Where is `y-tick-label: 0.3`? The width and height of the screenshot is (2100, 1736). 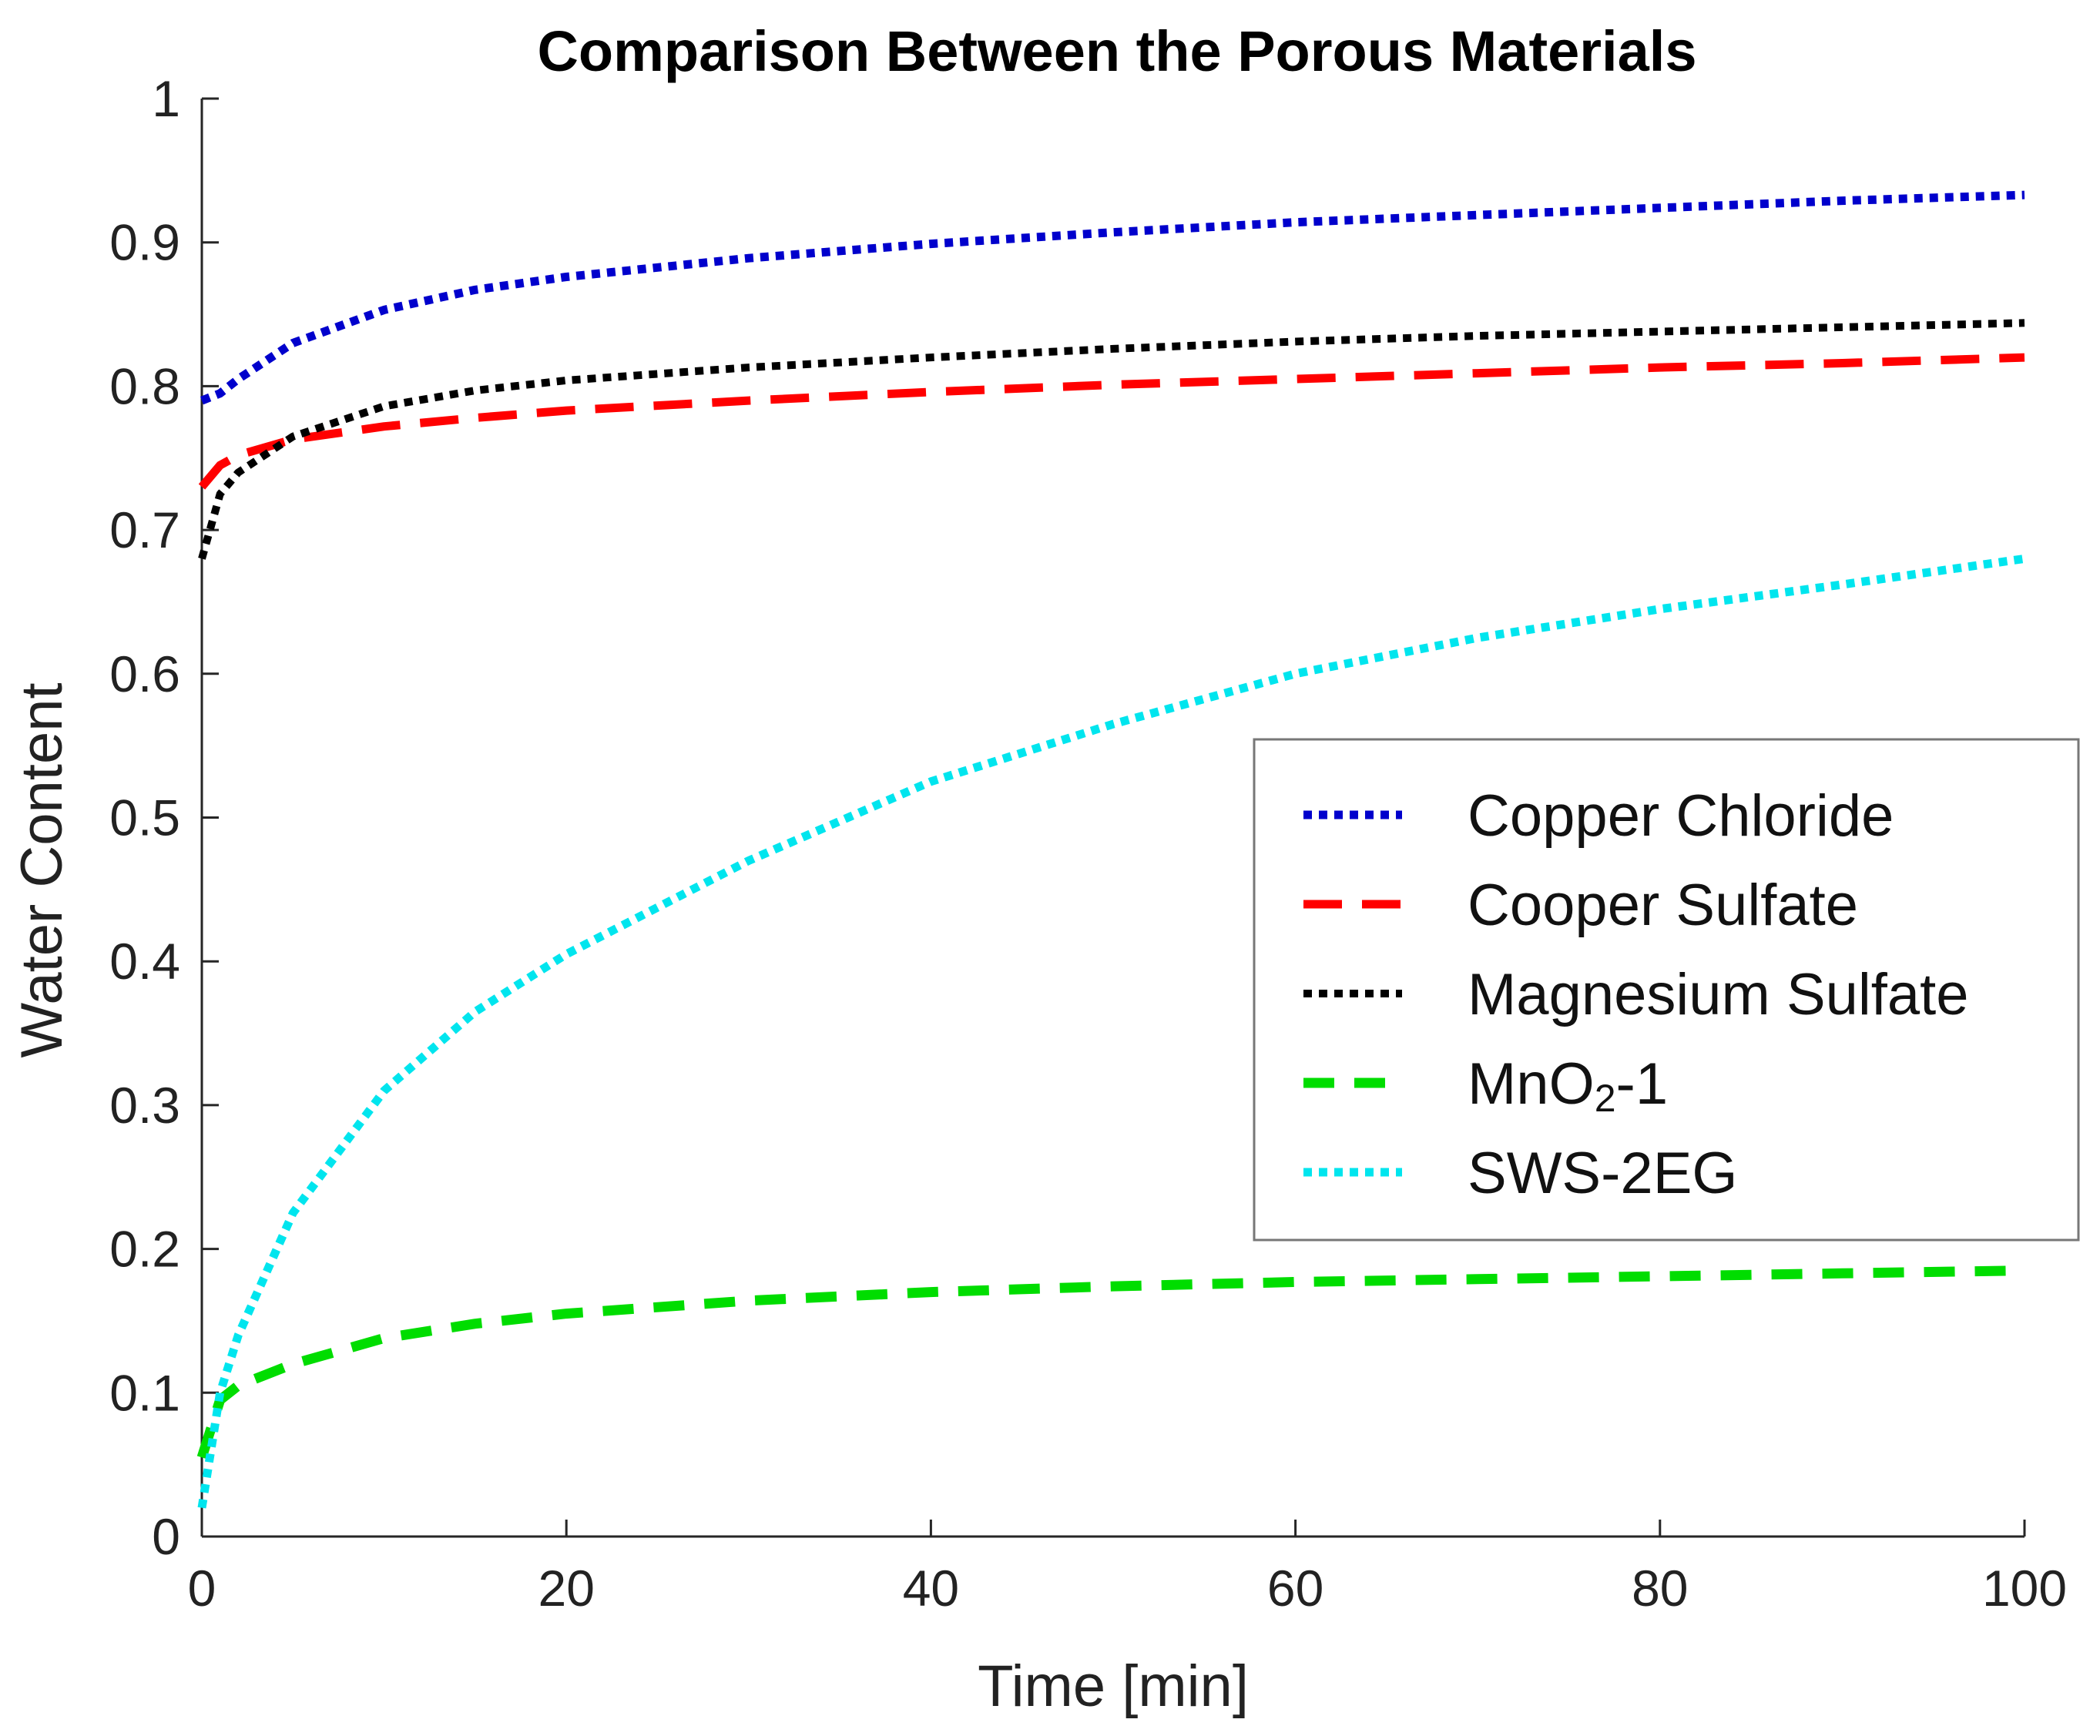
y-tick-label: 0.3 is located at coordinates (144, 1105).